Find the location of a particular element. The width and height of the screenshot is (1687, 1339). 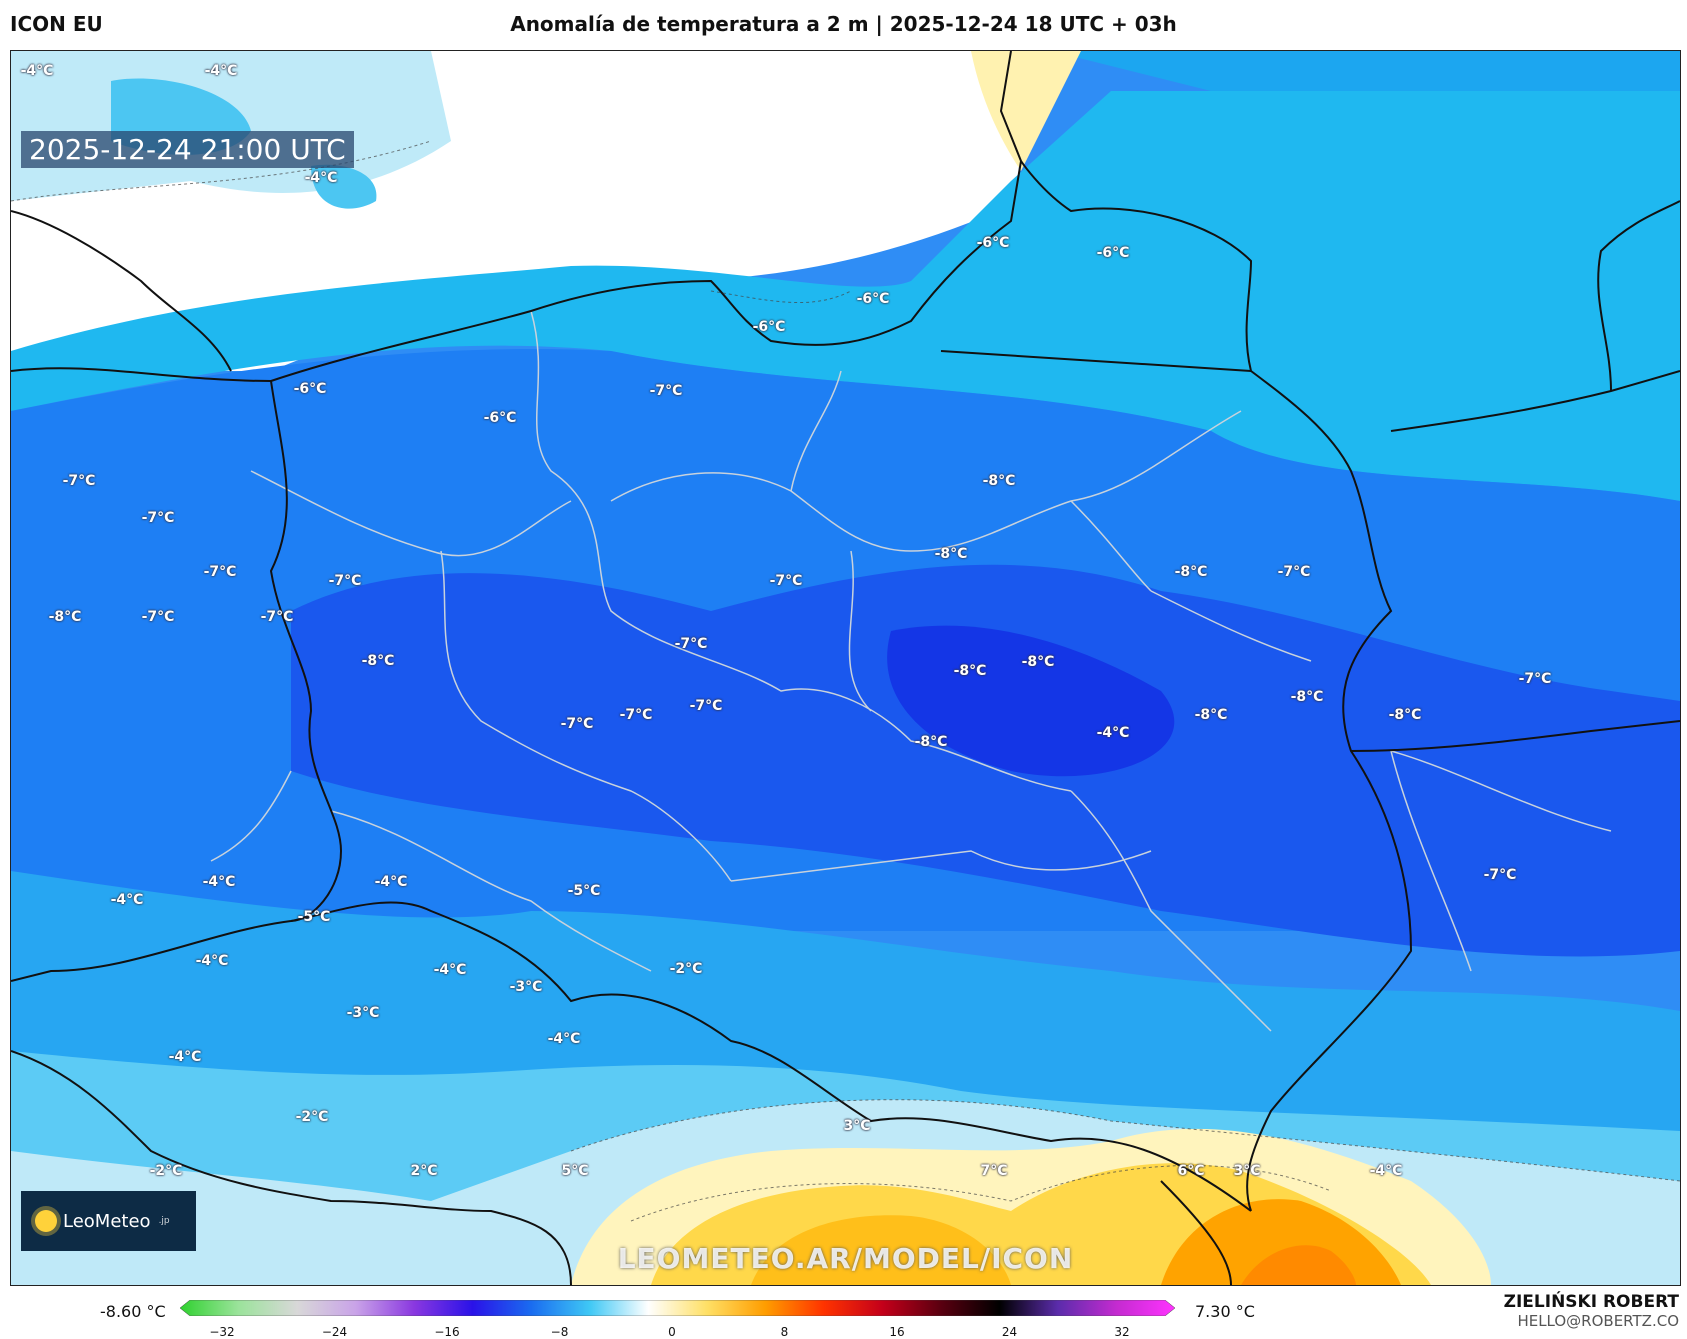

leometeo-logo: LeoMeteo .jp is located at coordinates (108, 1221).